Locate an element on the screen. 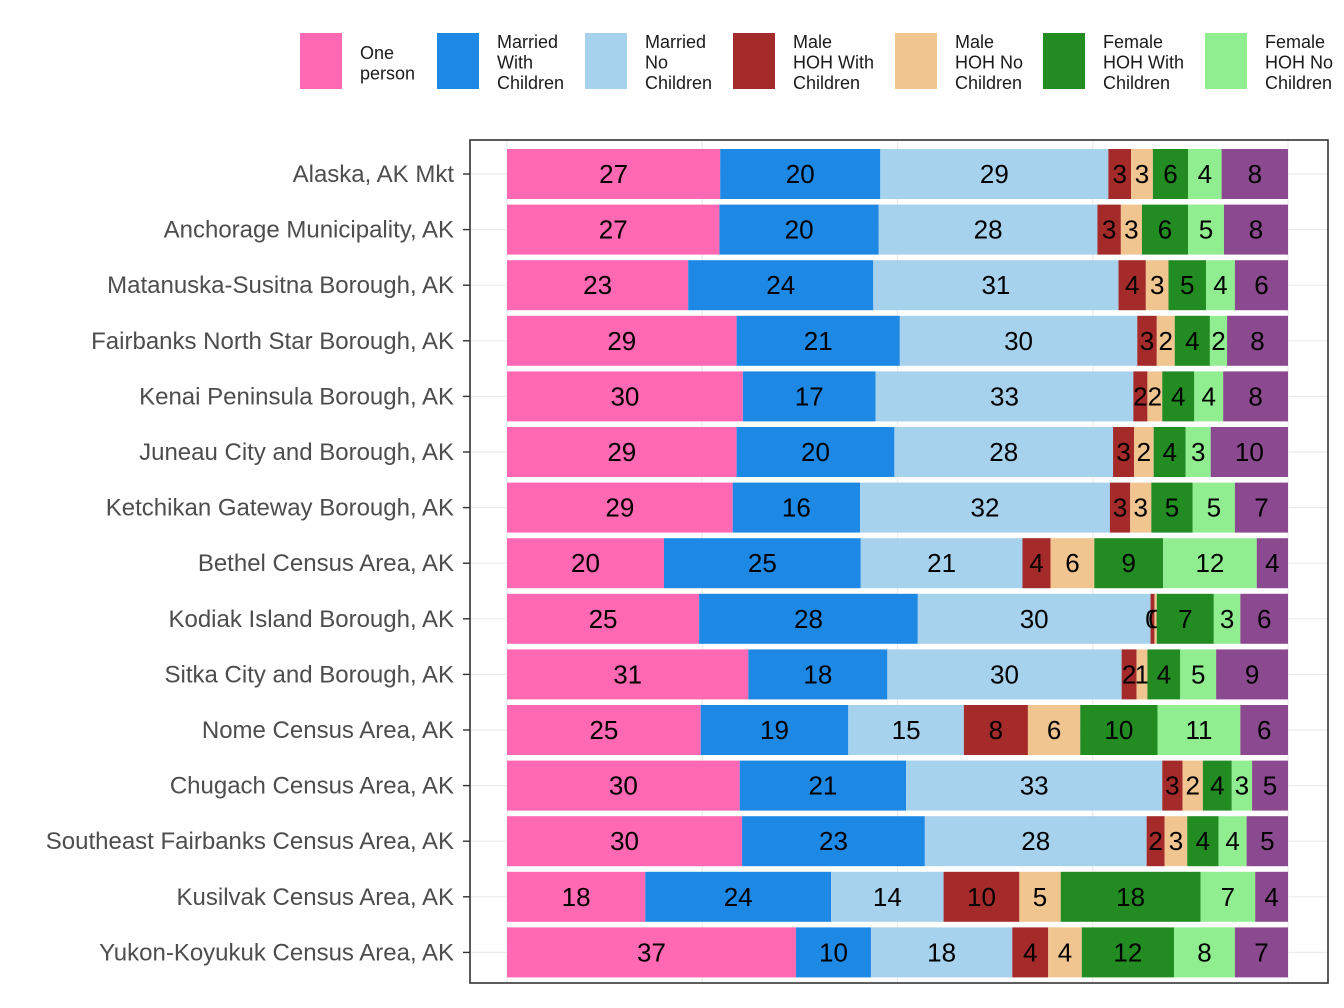 The height and width of the screenshot is (1008, 1344). y-tick-label: Kusilvak Census Area, AK is located at coordinates (315, 897).